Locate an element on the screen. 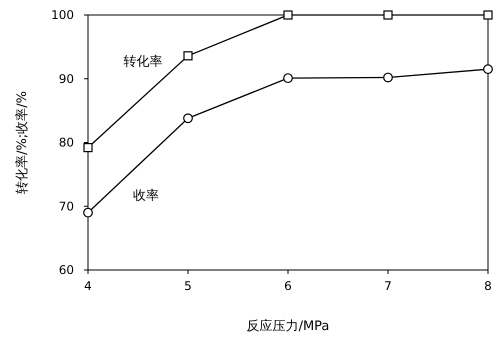 This screenshot has height=348, width=501. y-tick-label: 80 is located at coordinates (66, 143).